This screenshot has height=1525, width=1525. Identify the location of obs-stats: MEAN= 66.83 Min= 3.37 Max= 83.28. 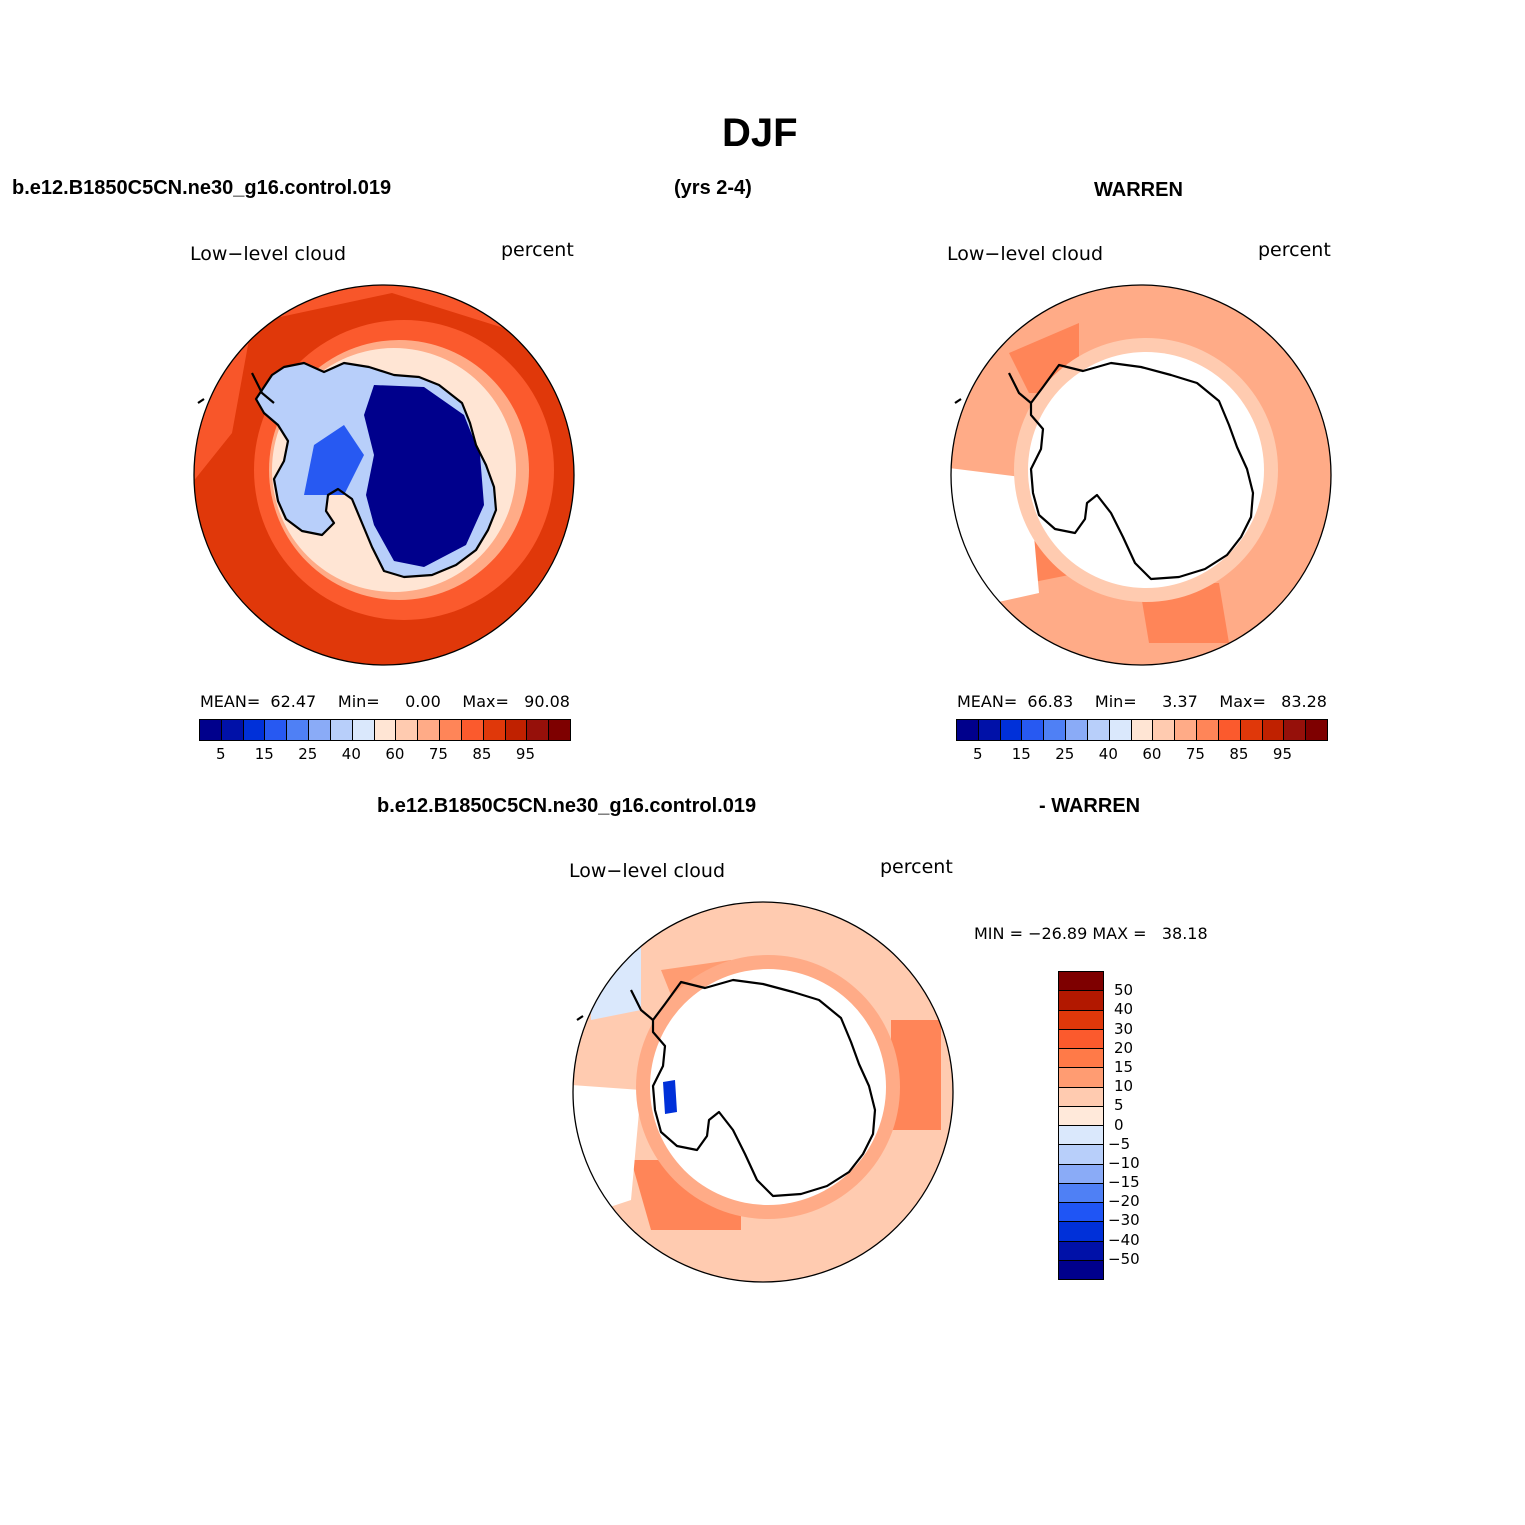
(1142, 701).